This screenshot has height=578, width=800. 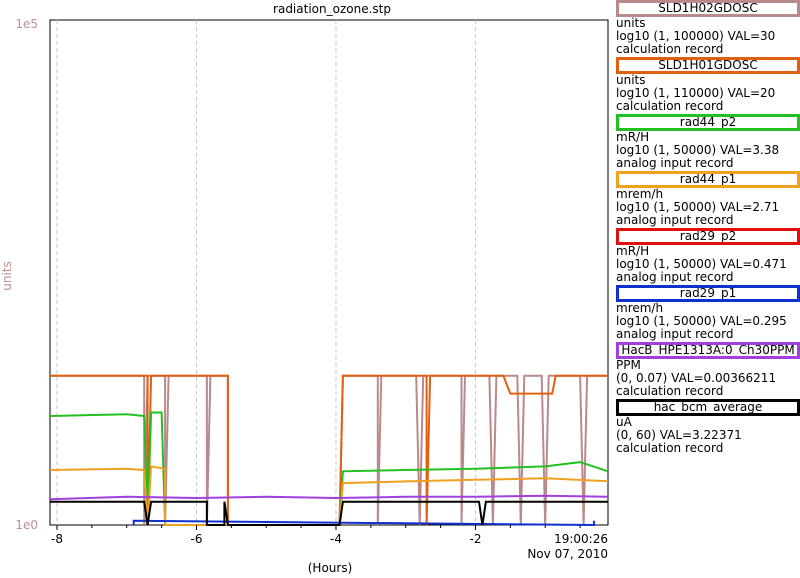 What do you see at coordinates (329, 497) in the screenshot?
I see `series-line-hacb-hpe1313a-0-ch30ppm` at bounding box center [329, 497].